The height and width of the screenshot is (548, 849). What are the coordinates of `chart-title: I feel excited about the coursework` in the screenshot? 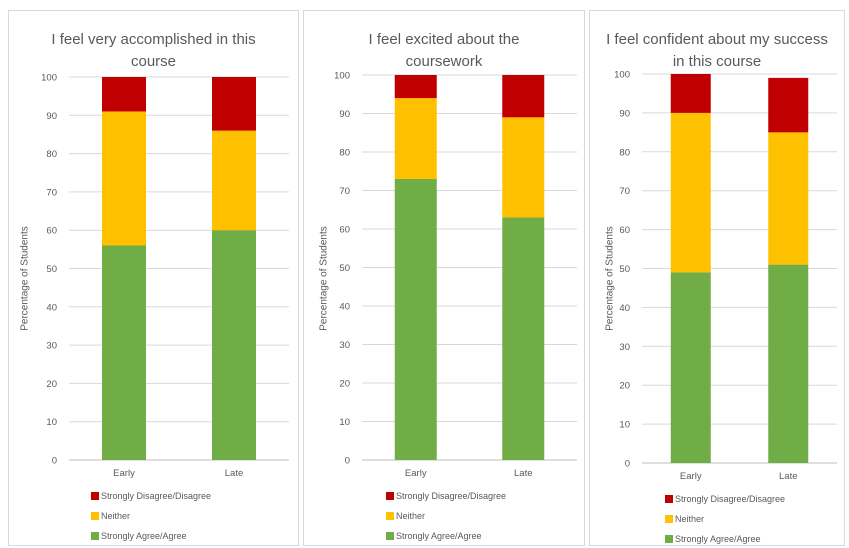 It's located at (444, 51).